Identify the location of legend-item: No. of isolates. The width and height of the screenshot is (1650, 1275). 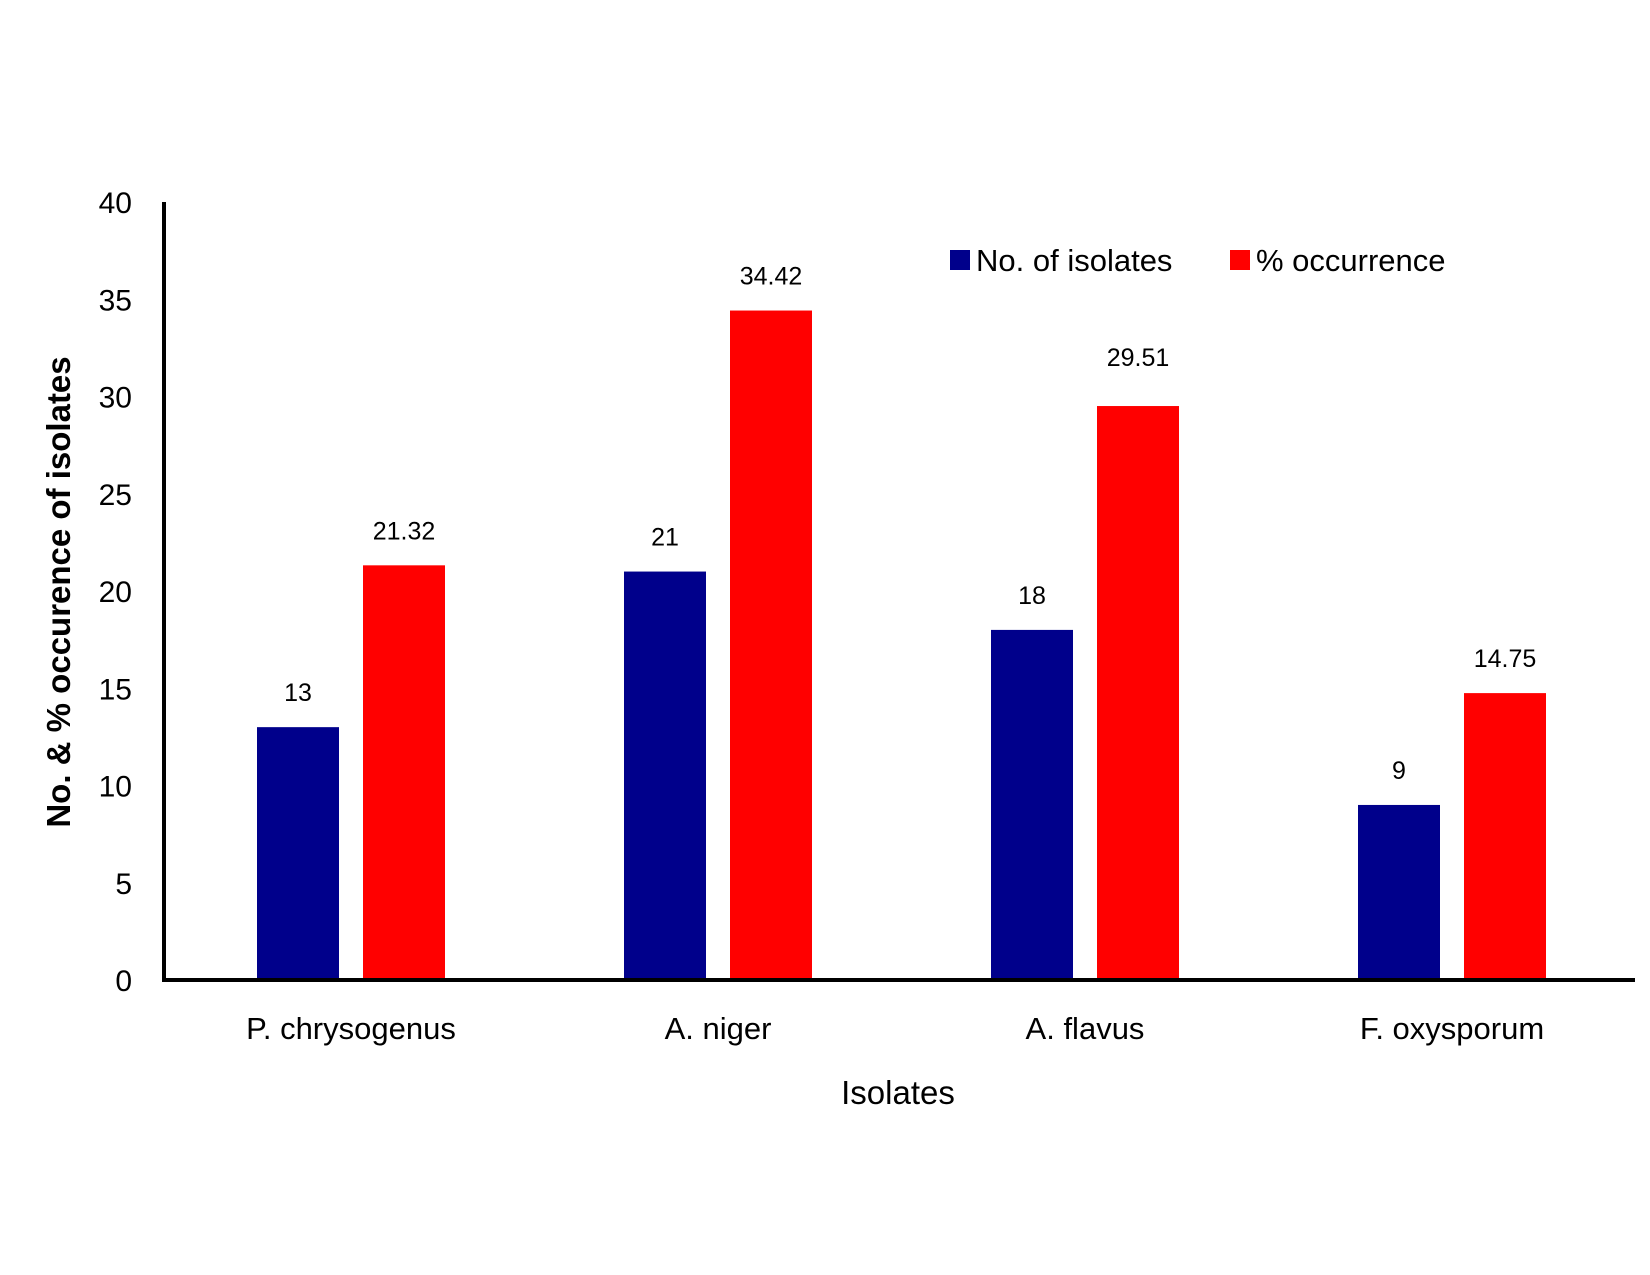
(1061, 260).